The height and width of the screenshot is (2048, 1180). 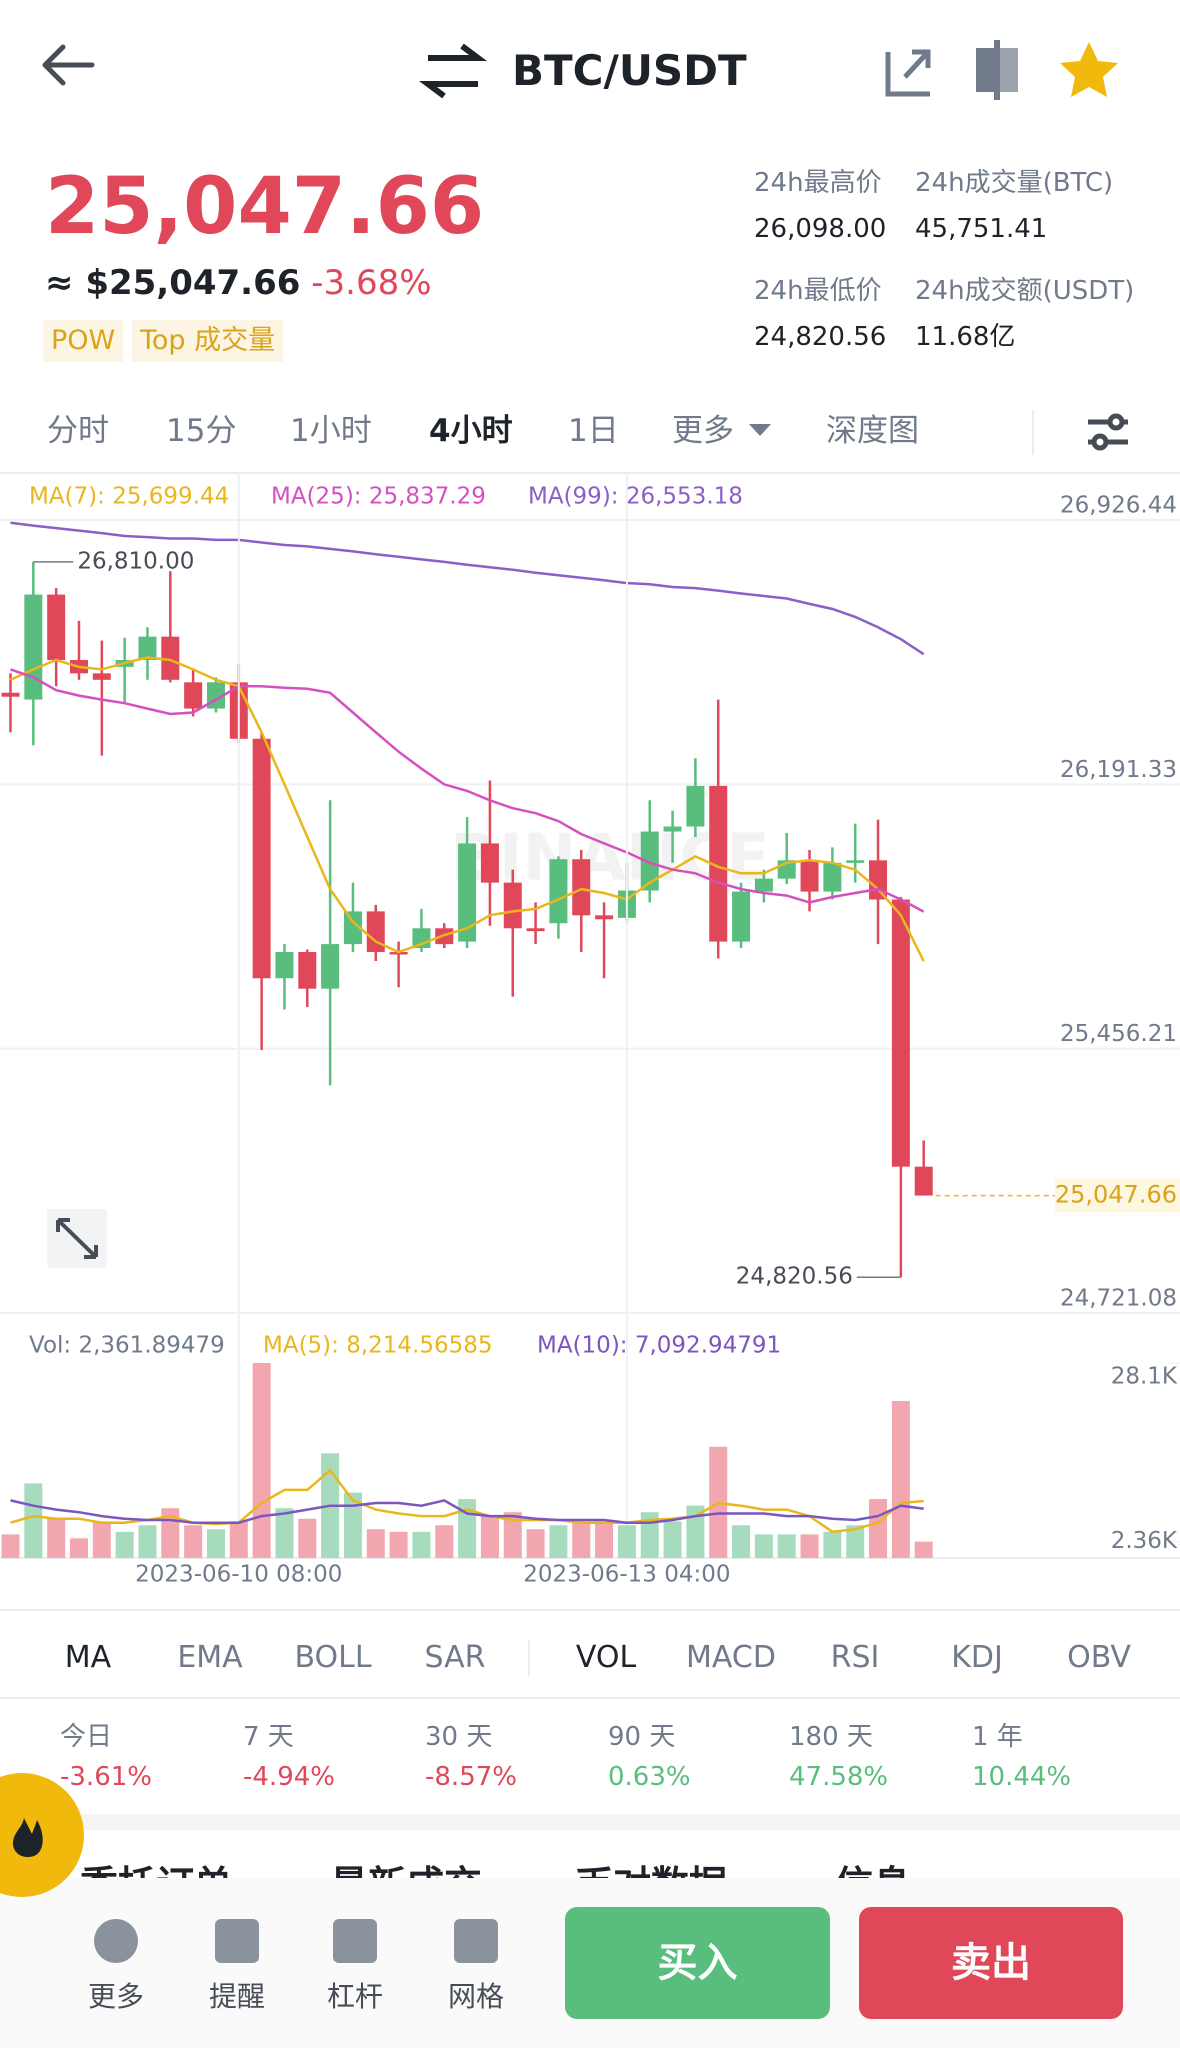 What do you see at coordinates (467, 1511) in the screenshot?
I see `volume-ma-line` at bounding box center [467, 1511].